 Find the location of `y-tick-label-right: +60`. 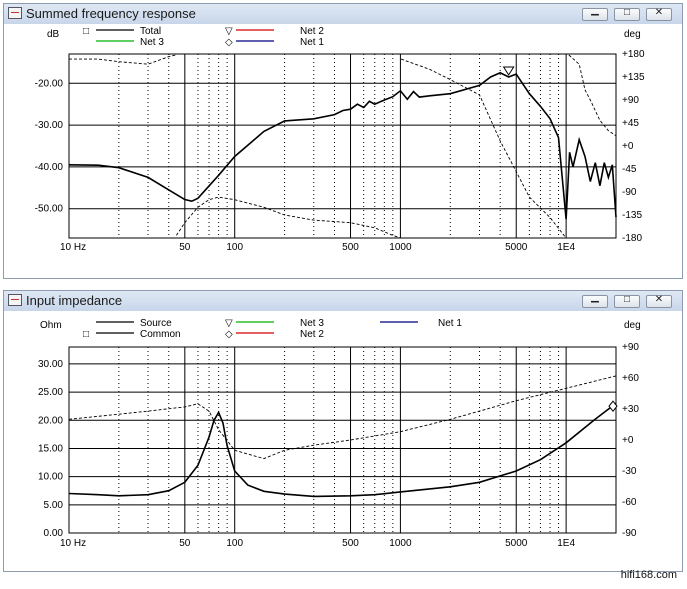

y-tick-label-right: +60 is located at coordinates (630, 378).